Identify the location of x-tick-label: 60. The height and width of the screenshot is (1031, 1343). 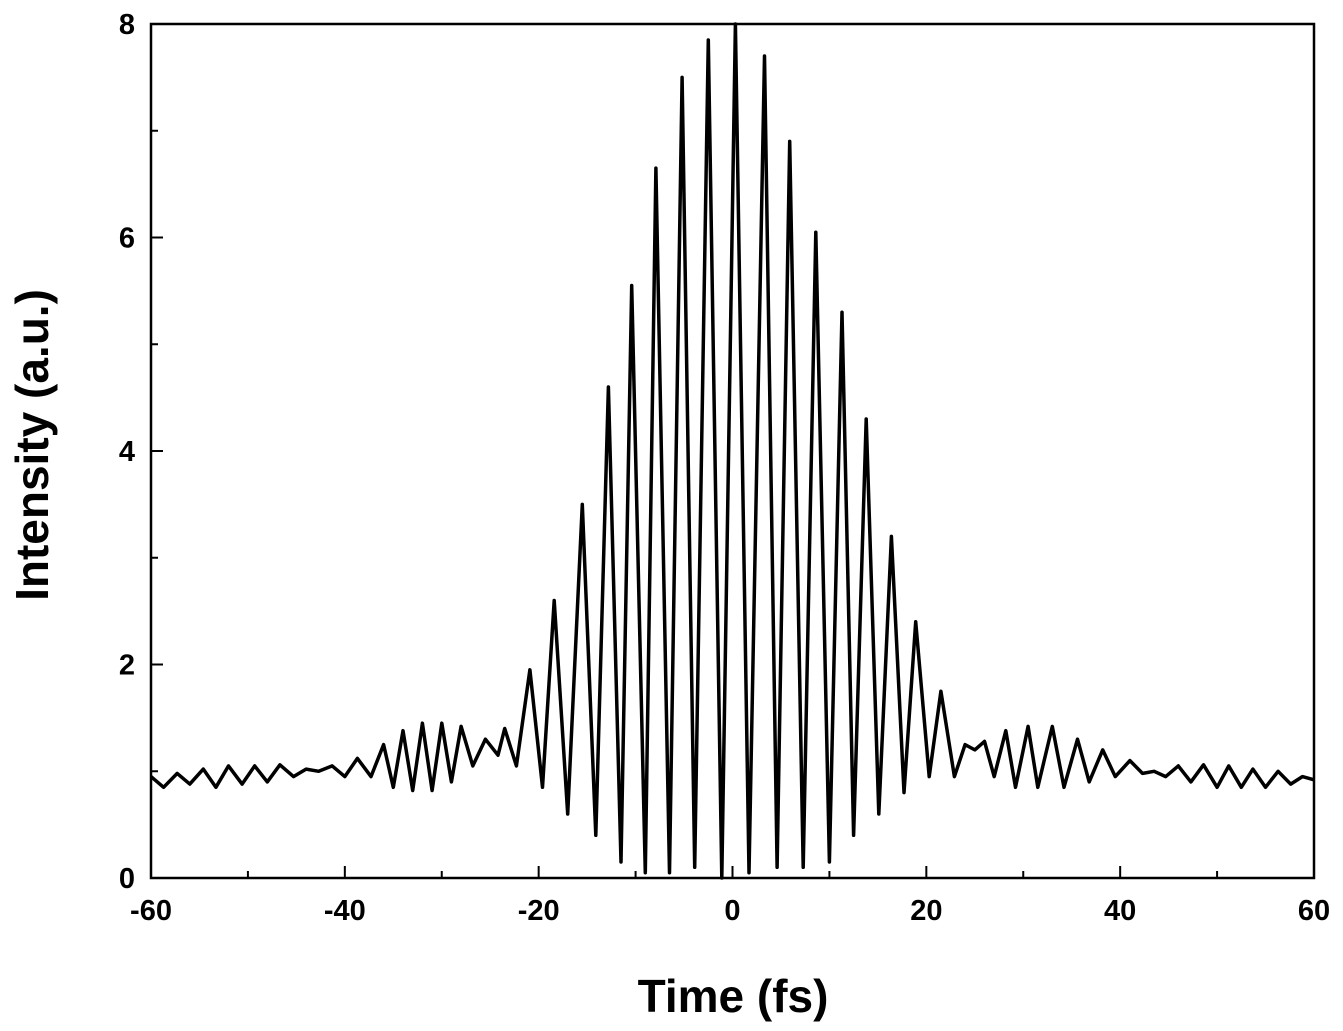
(1314, 911).